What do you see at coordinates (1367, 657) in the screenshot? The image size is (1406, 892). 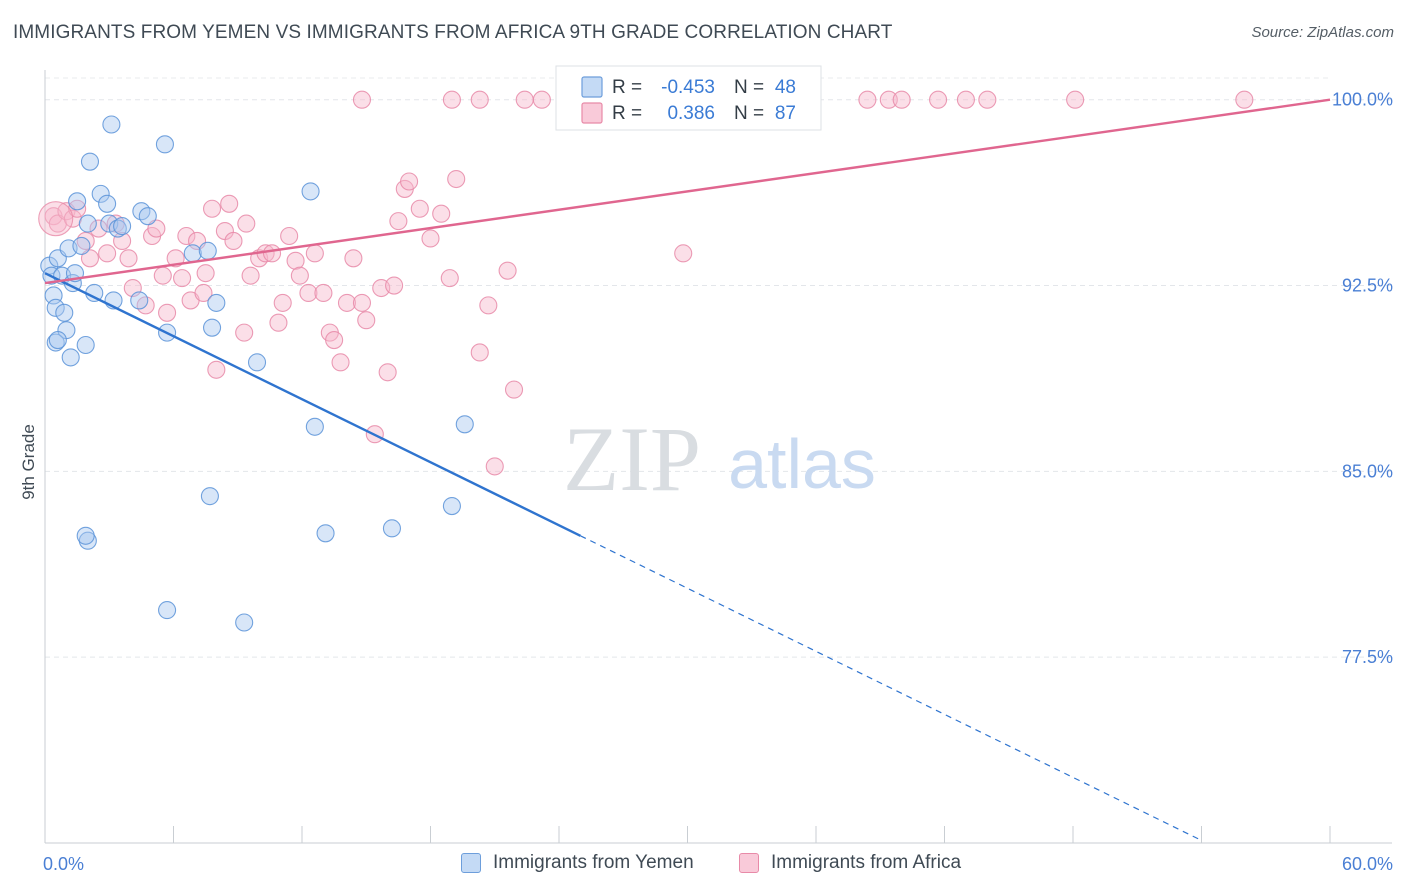 I see `y-tick-label-3: 77.5%` at bounding box center [1367, 657].